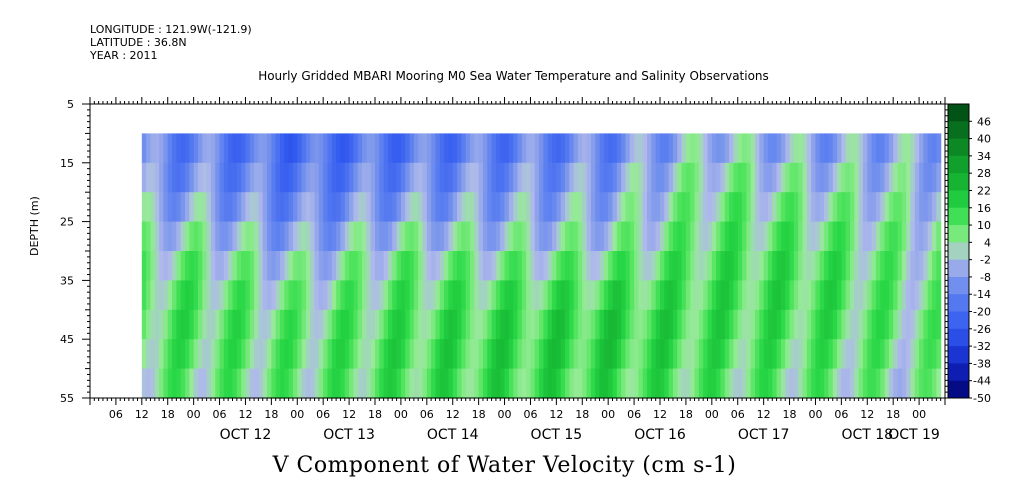  What do you see at coordinates (893, 414) in the screenshot?
I see `x-hour-label: 18` at bounding box center [893, 414].